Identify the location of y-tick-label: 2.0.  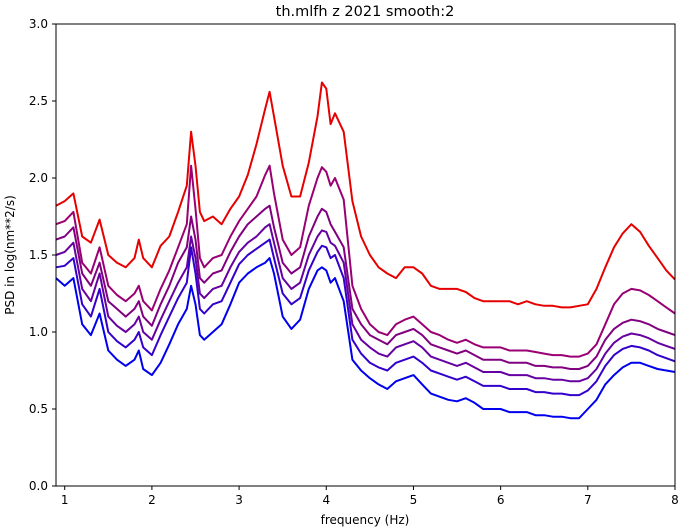
(38, 178).